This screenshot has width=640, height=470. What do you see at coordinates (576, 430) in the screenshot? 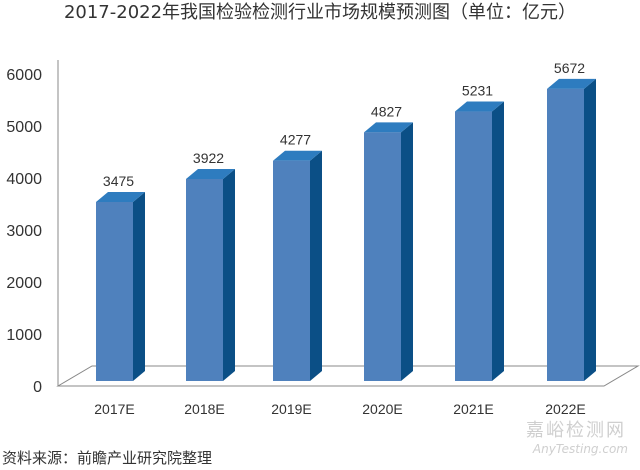
I see `watermark-cn: 嘉峪检测网` at bounding box center [576, 430].